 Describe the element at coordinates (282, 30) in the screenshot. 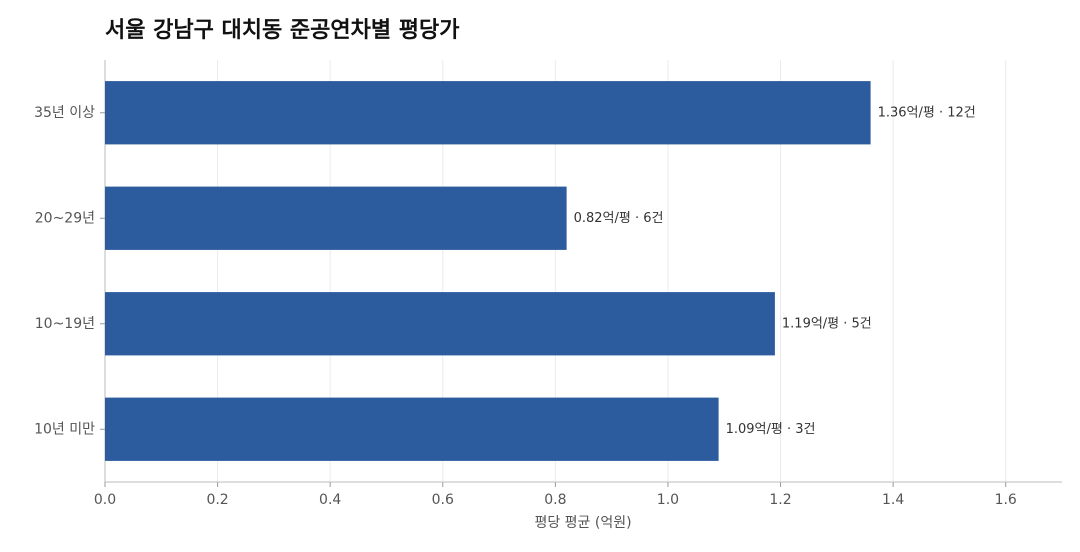

I see `chart-title: 서울 강남구 대치동 준공연차별 평당가` at that location.